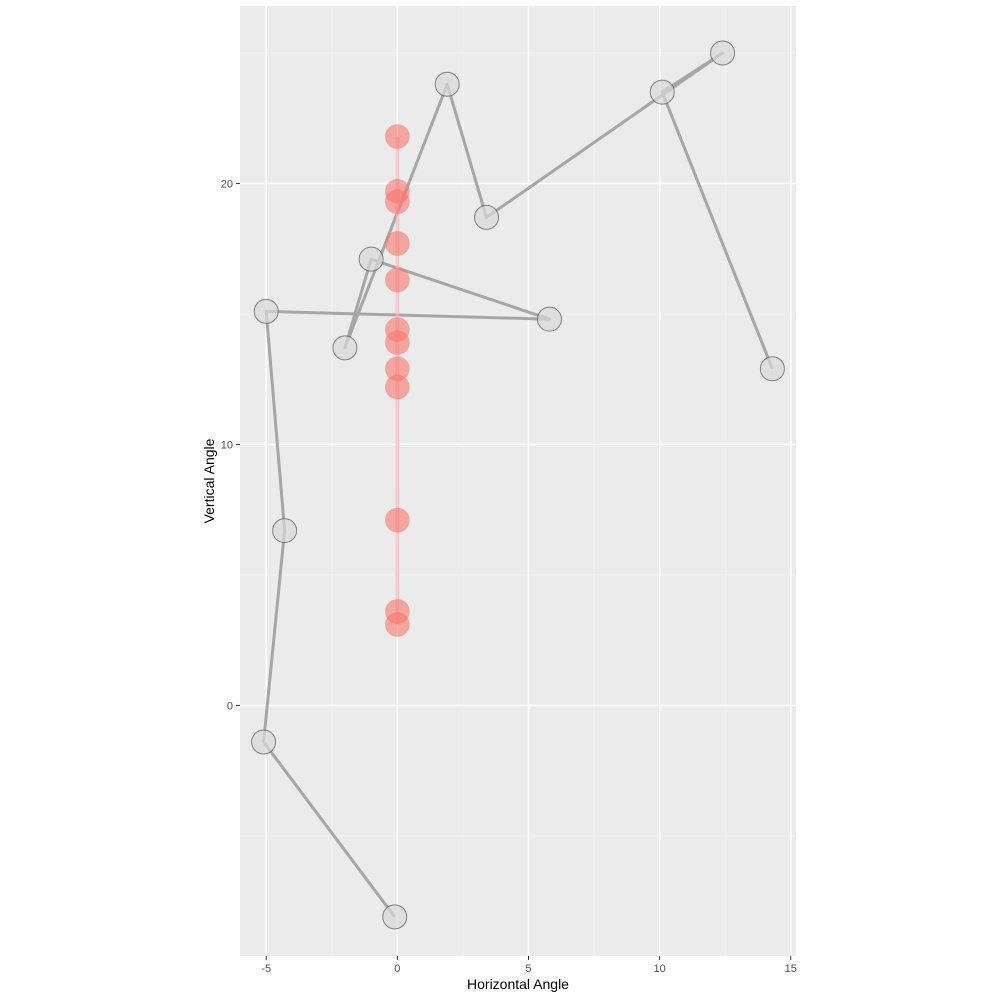 Image resolution: width=1000 pixels, height=1000 pixels. What do you see at coordinates (528, 969) in the screenshot?
I see `x-tick-label: 5` at bounding box center [528, 969].